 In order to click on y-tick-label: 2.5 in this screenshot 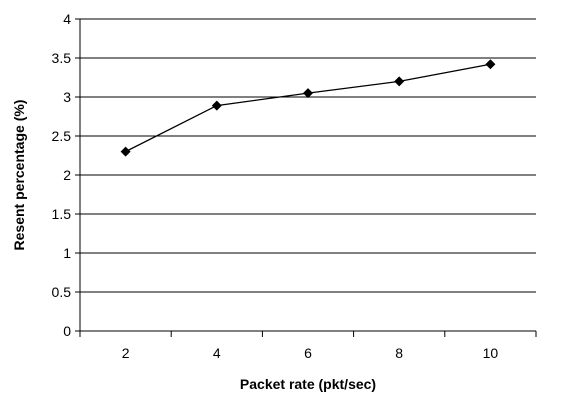, I will do `click(62, 136)`.